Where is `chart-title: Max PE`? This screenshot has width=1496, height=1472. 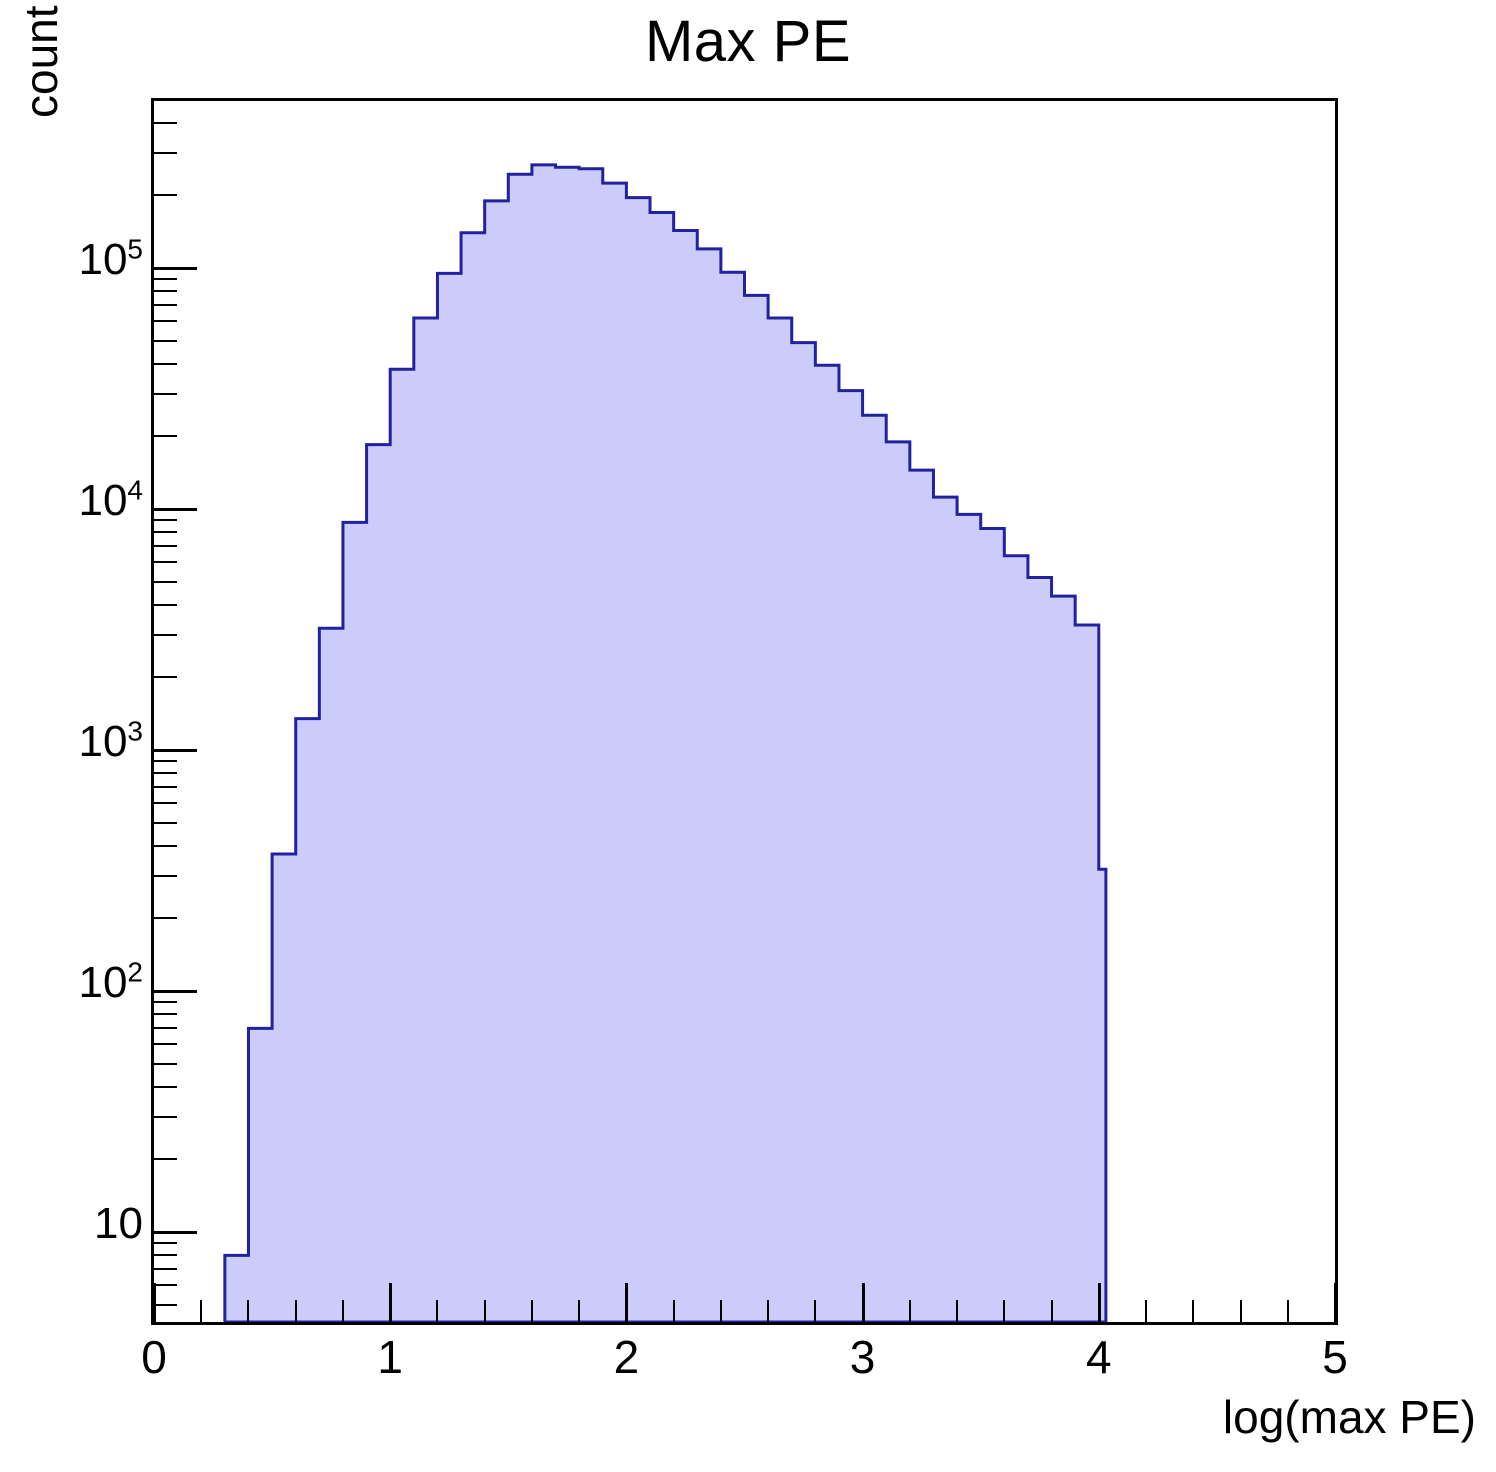 chart-title: Max PE is located at coordinates (748, 41).